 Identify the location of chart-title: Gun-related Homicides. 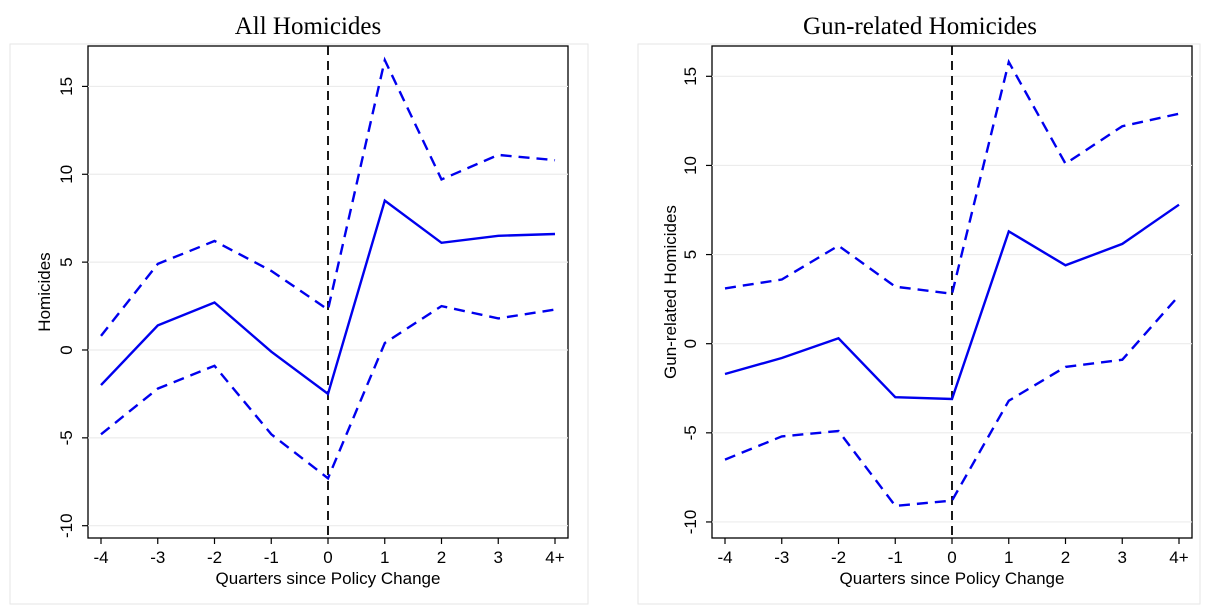
(920, 26).